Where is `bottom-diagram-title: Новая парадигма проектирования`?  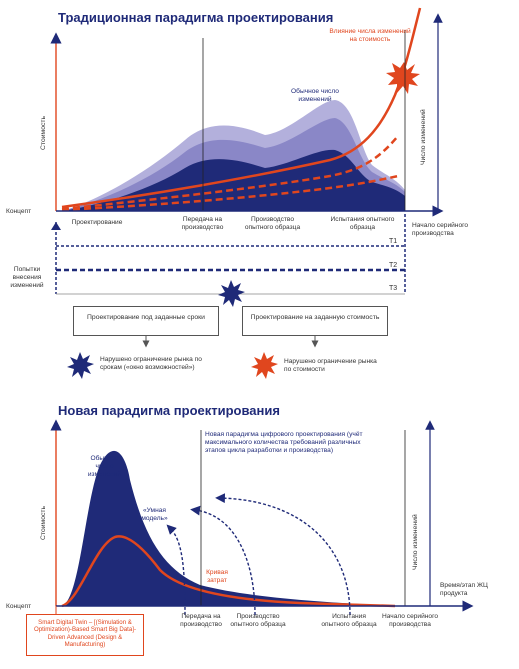
bottom-diagram-title: Новая парадигма проектирования is located at coordinates (169, 410).